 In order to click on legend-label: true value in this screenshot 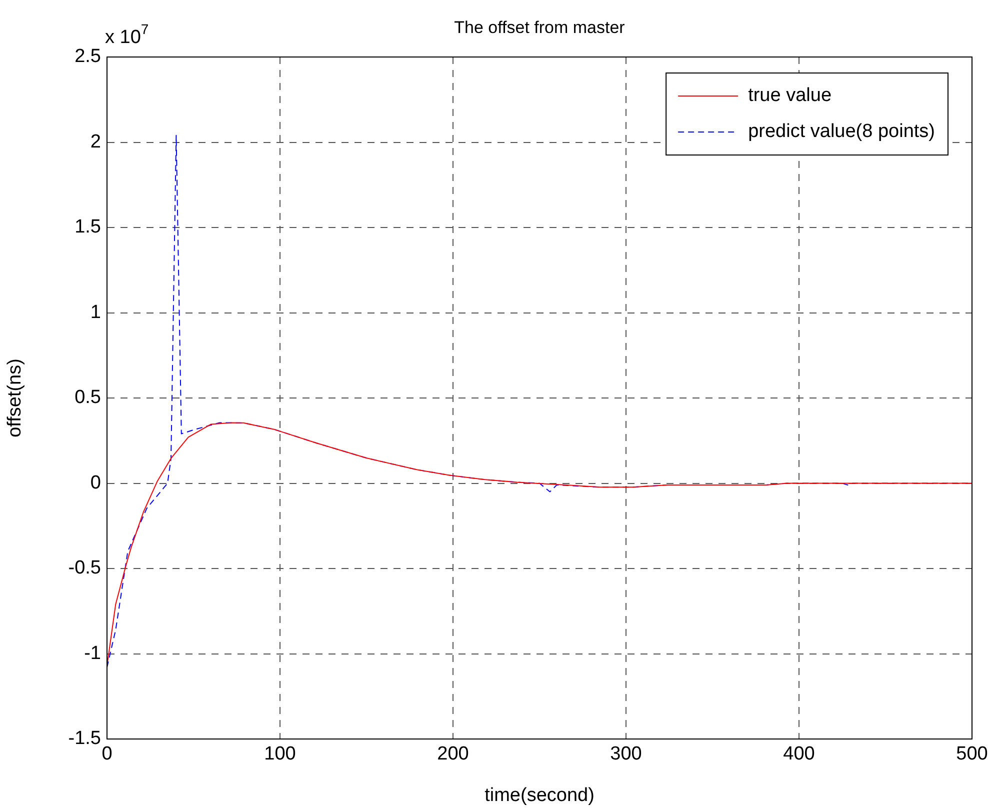, I will do `click(790, 95)`.